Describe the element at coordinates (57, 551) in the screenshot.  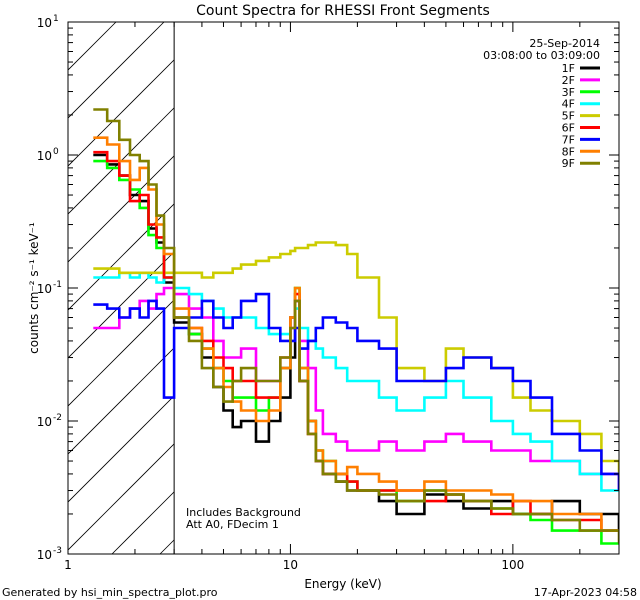
I see `y-tick-exponent-4: -3` at that location.